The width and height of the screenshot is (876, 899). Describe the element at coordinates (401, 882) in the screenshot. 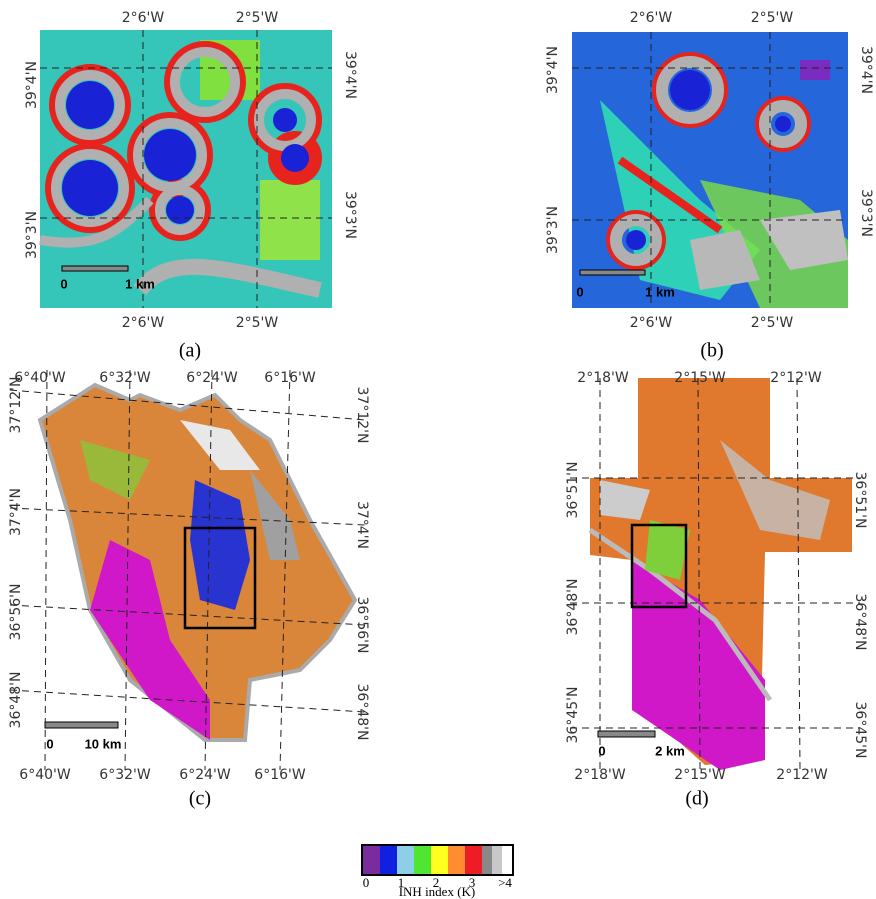

I see `legend-tick-label: 1` at that location.